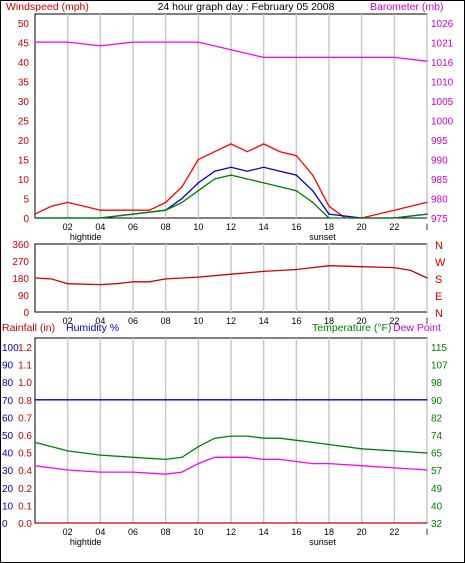  Describe the element at coordinates (437, 436) in the screenshot. I see `temperature-y-tick: 74` at that location.